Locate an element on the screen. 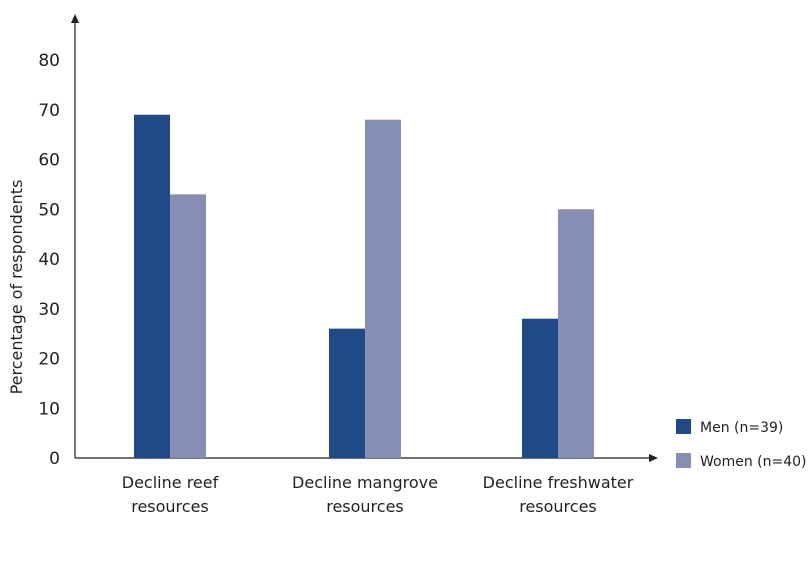 The height and width of the screenshot is (571, 809). legend-label-men: Men (n=39) is located at coordinates (741, 428).